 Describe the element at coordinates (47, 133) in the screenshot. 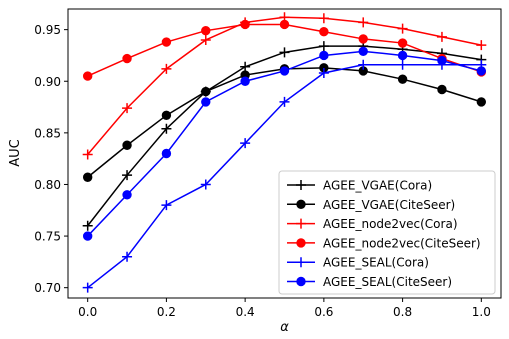

I see `y-tick-label: 0.85` at that location.